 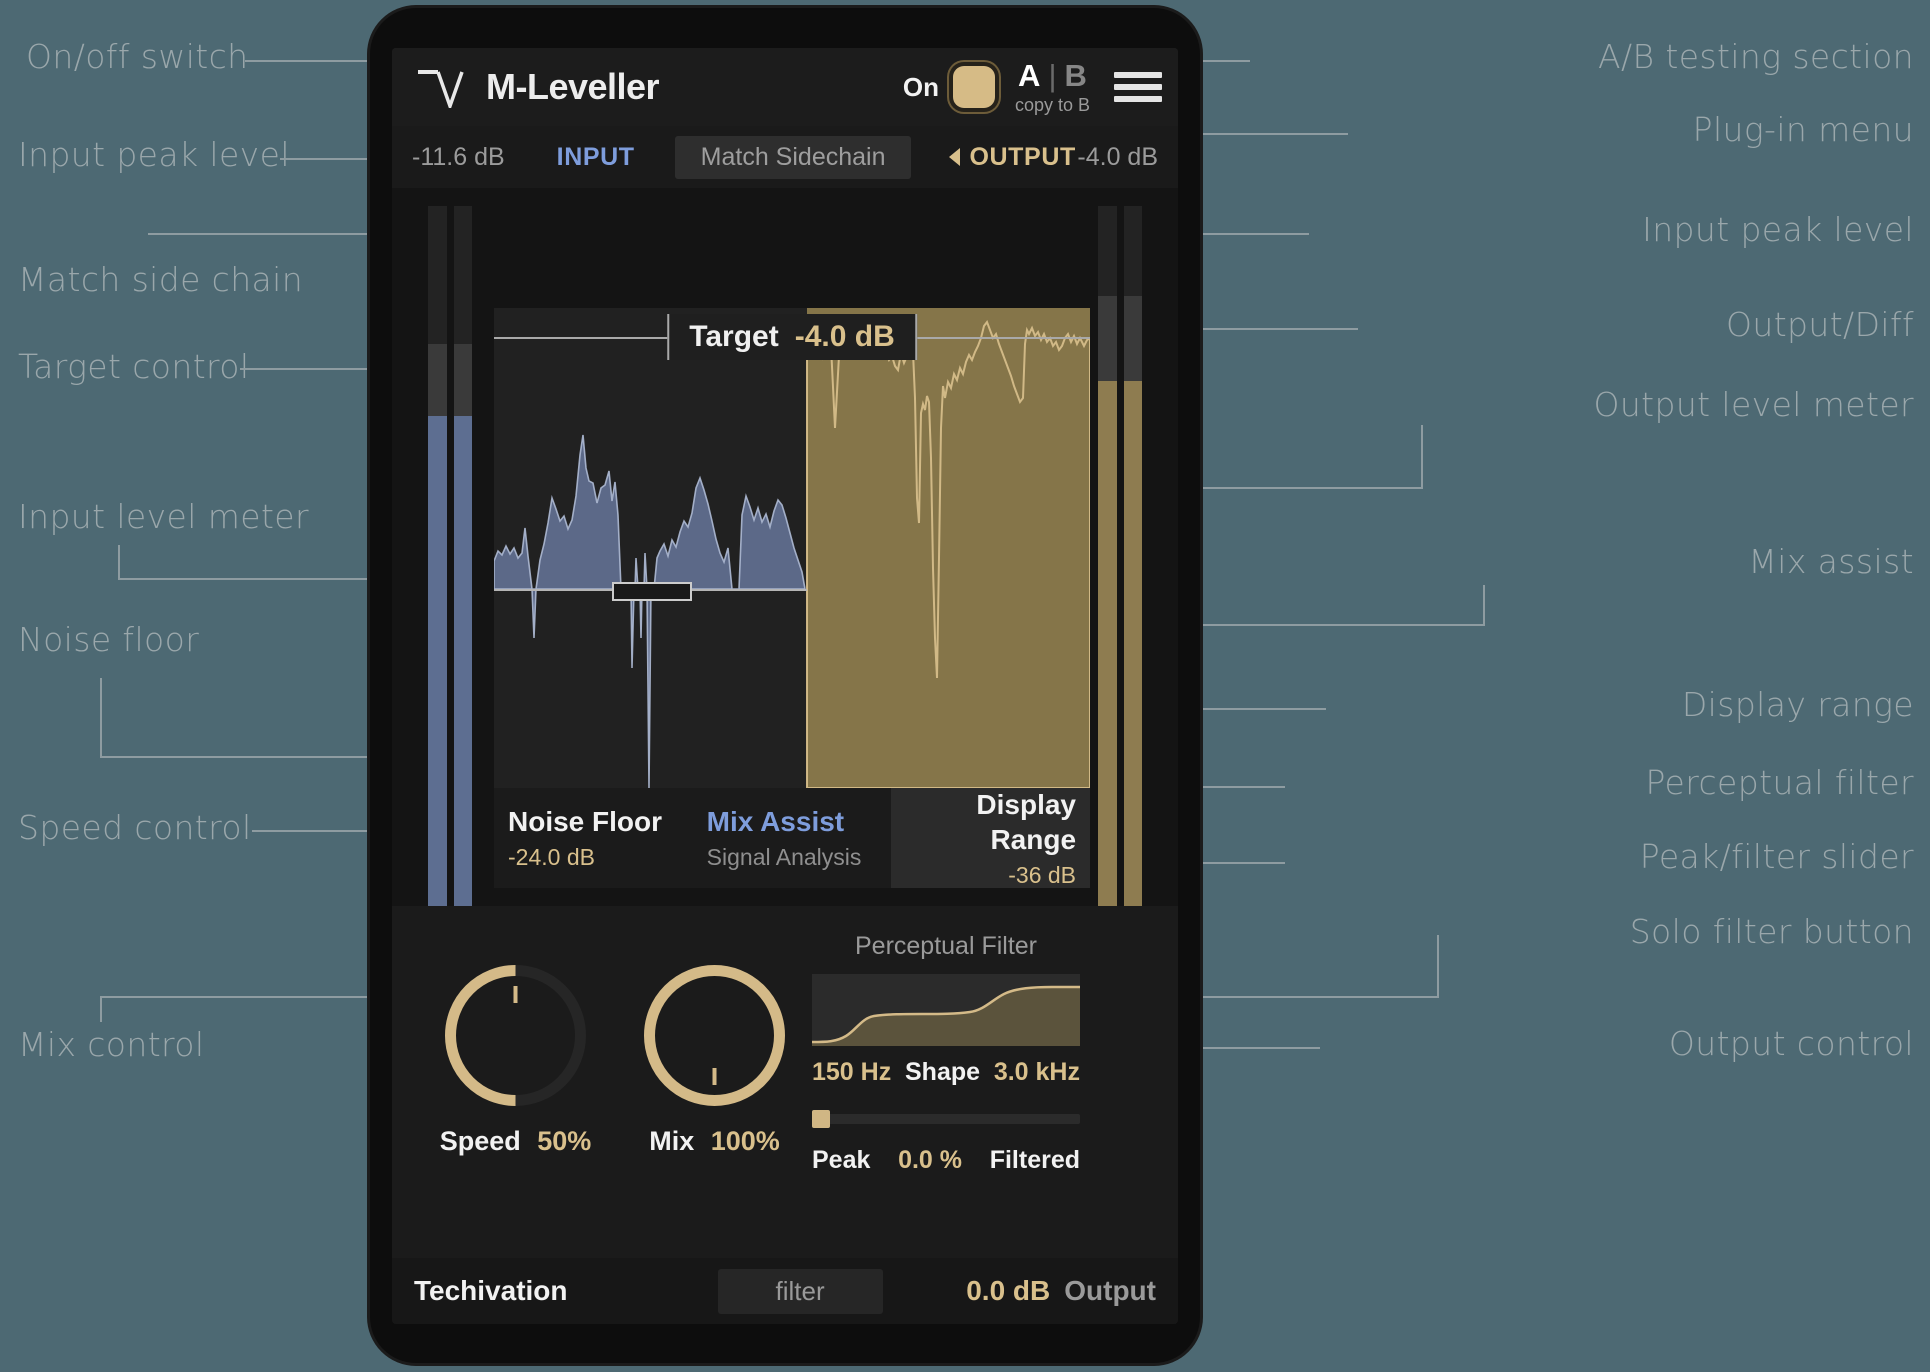 I want to click on display-range-control: Display Range -36 dB, so click(x=991, y=838).